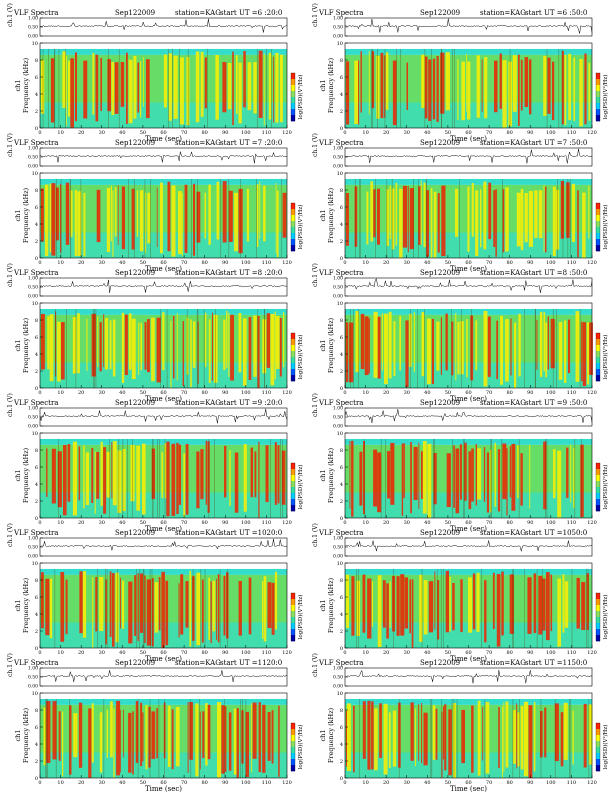  I want to click on colorbar-label: log(PSD)(V²/Hz), so click(605, 747).